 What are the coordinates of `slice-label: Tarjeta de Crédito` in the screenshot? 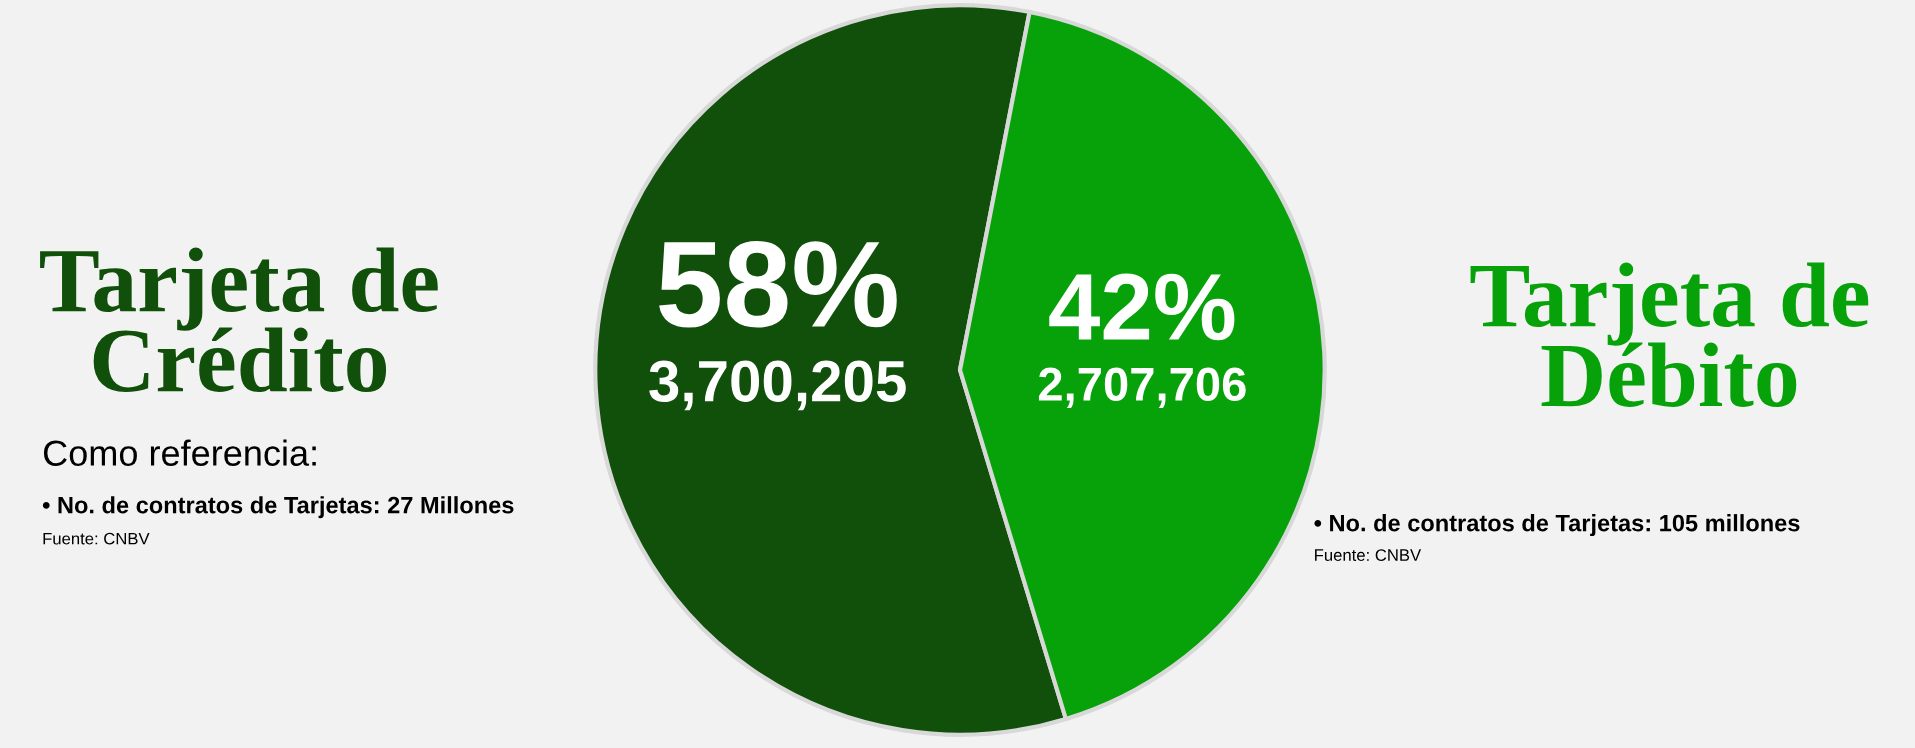 It's located at (239, 320).